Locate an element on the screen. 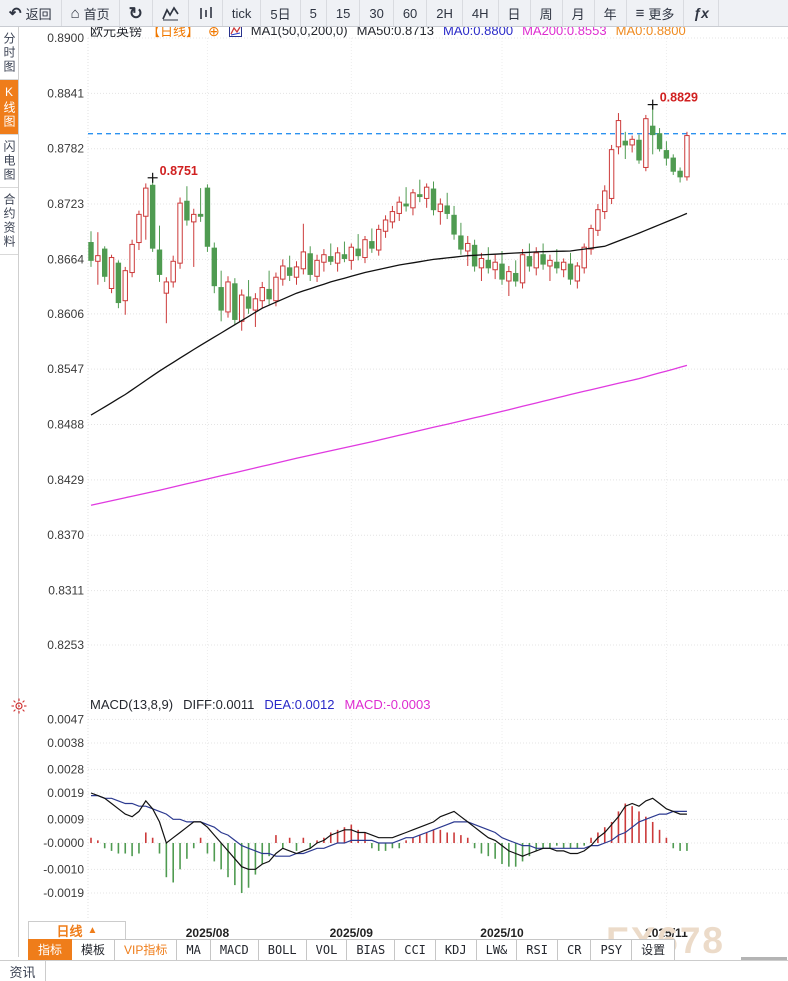 The height and width of the screenshot is (981, 788). svg-text: 0.0038 is located at coordinates (65, 743).